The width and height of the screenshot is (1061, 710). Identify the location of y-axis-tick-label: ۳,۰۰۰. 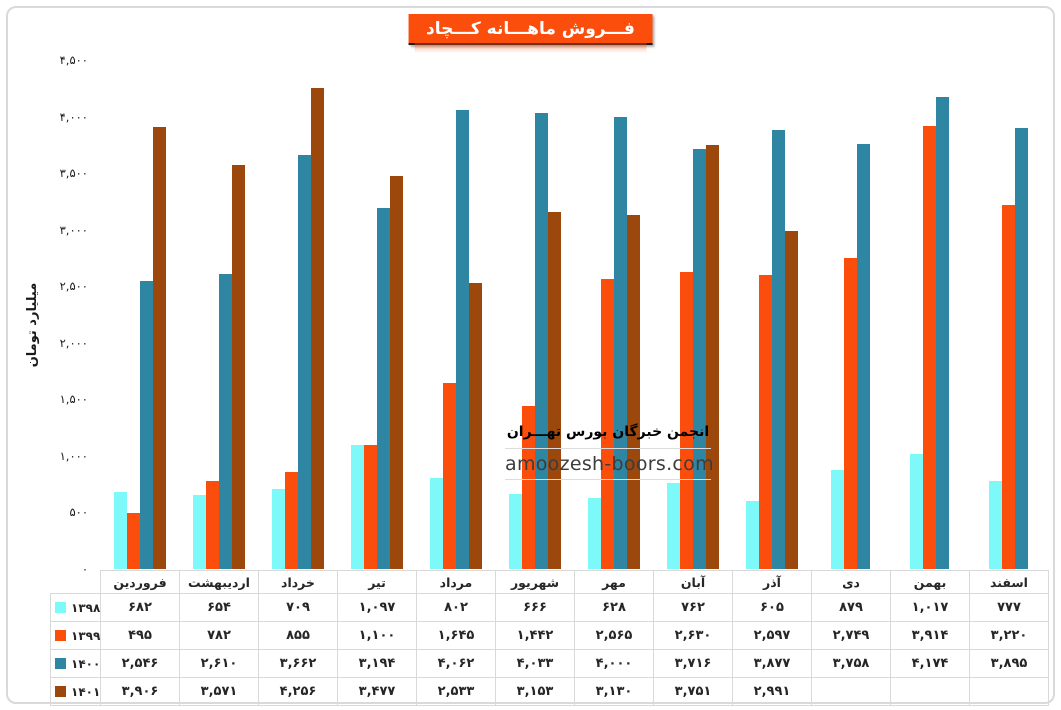
(73, 229).